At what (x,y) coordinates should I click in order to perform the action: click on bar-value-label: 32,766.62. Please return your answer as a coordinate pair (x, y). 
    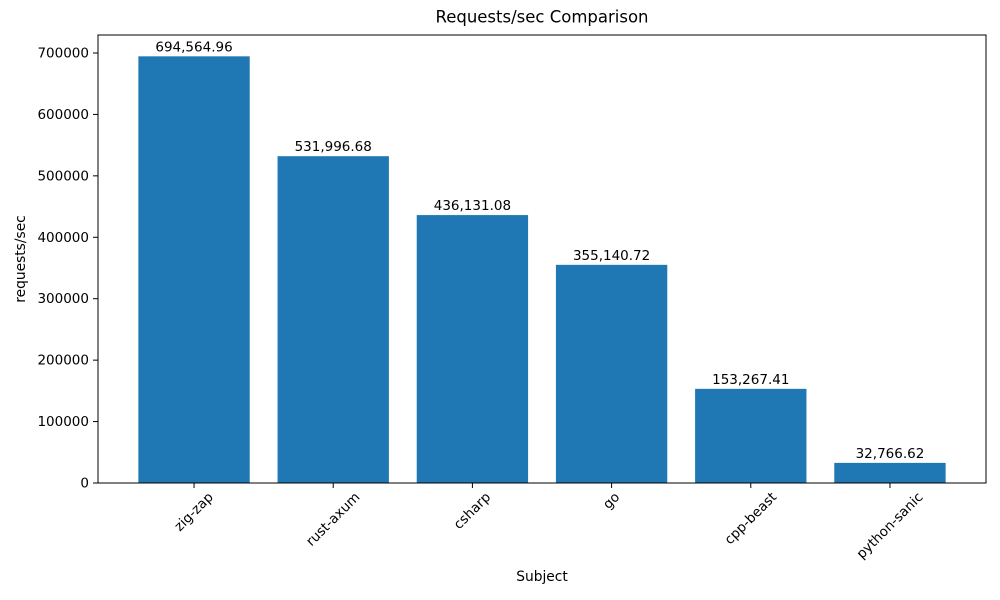
    Looking at the image, I should click on (890, 454).